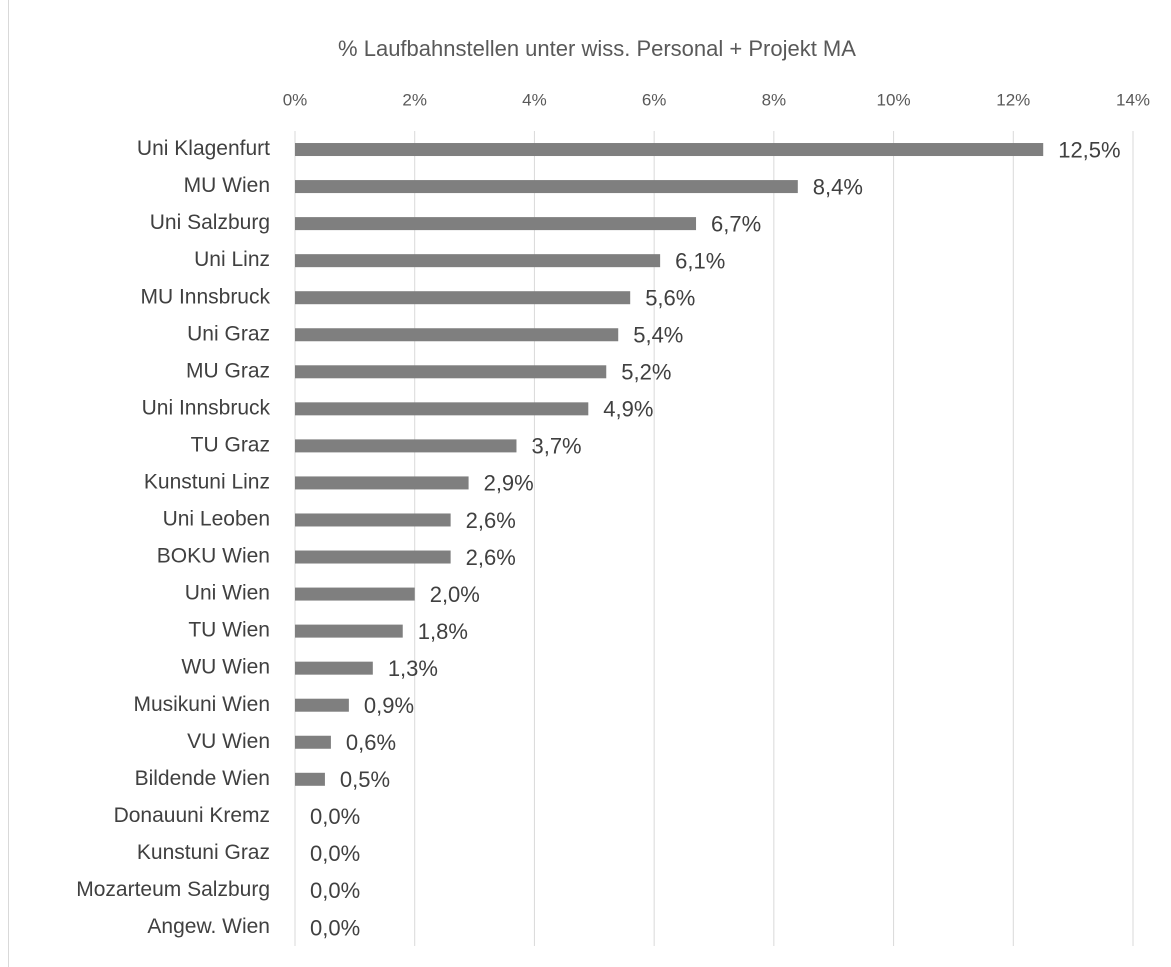 The height and width of the screenshot is (967, 1171). I want to click on y-tick-label: Uni Leoben, so click(216, 519).